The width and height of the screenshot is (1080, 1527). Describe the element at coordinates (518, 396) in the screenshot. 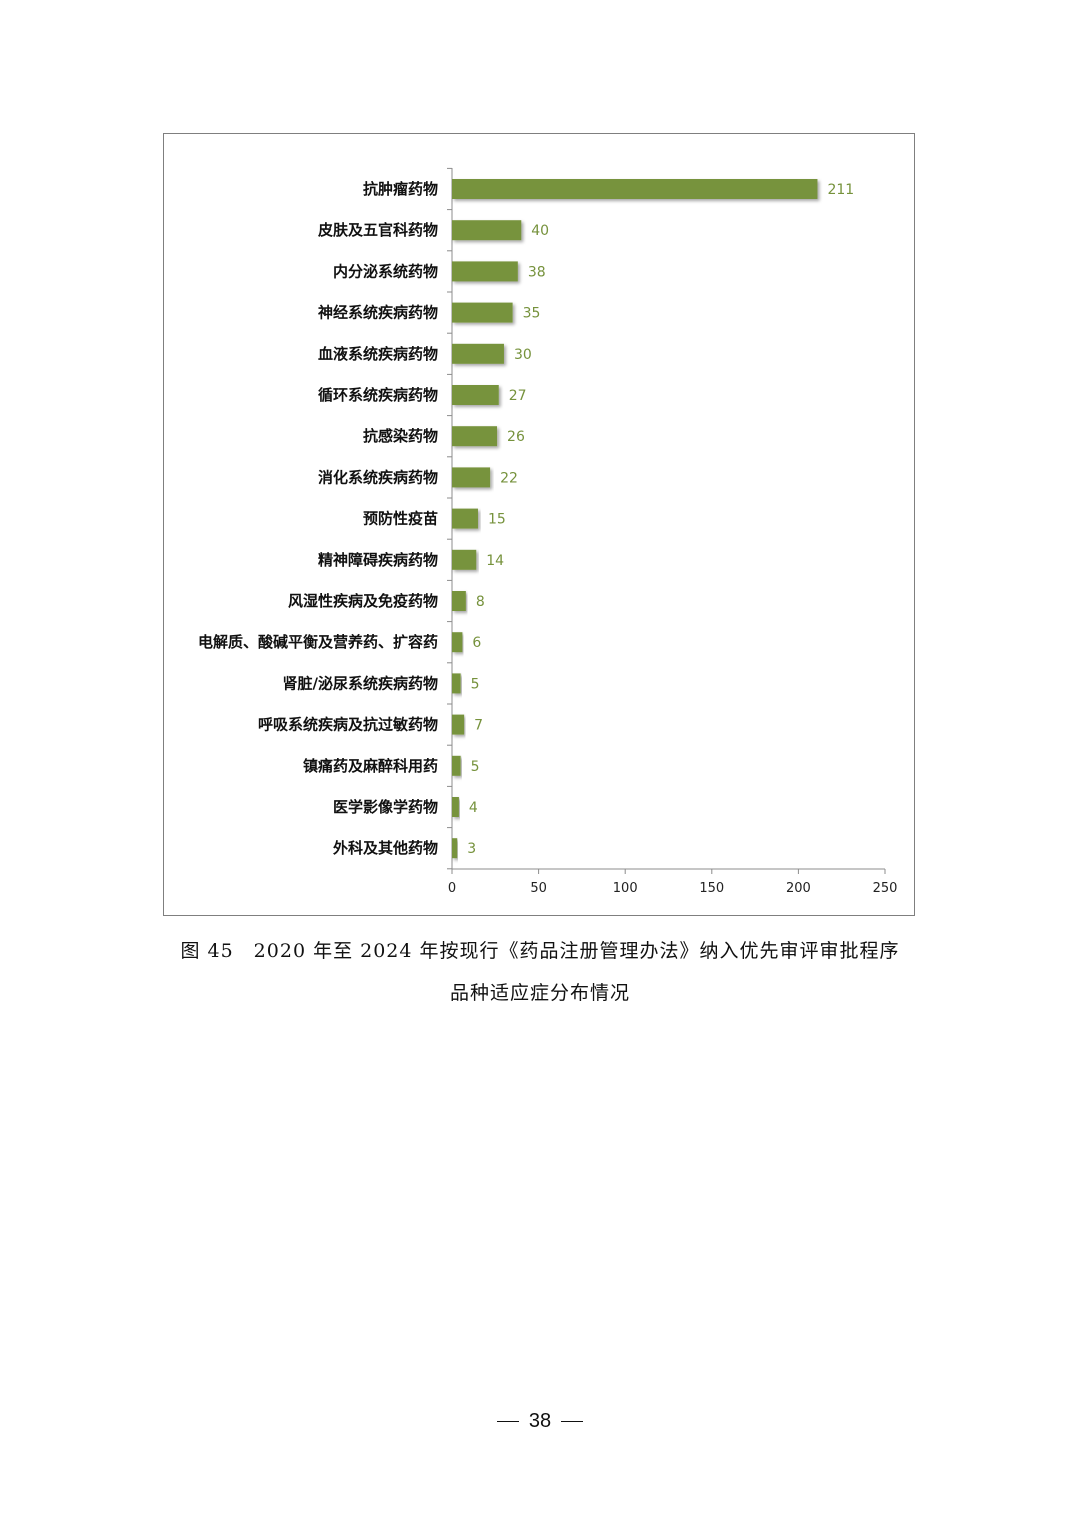

I see `value-label: 27` at that location.